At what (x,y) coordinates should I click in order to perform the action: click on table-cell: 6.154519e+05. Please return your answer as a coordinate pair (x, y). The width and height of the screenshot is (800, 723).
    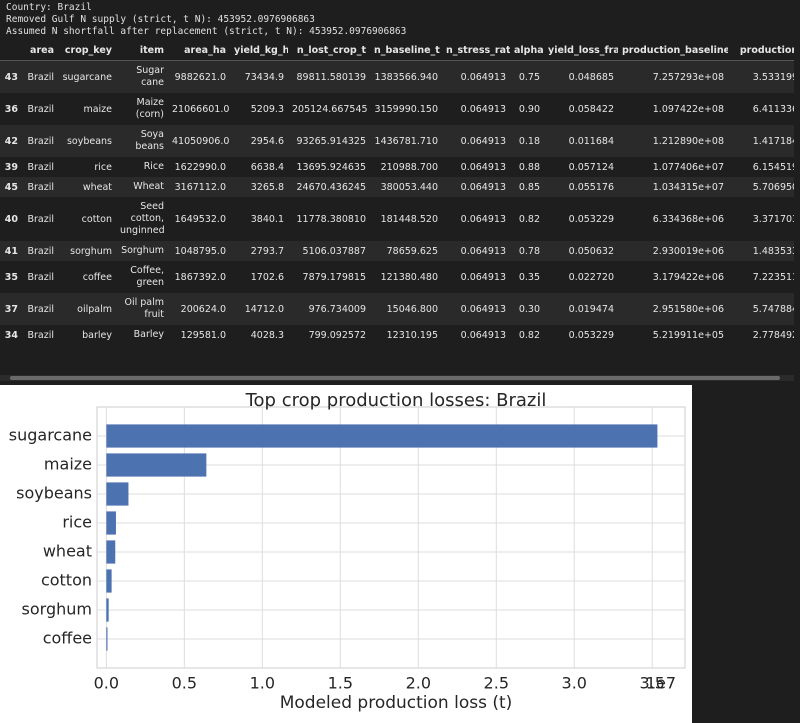
    Looking at the image, I should click on (761, 167).